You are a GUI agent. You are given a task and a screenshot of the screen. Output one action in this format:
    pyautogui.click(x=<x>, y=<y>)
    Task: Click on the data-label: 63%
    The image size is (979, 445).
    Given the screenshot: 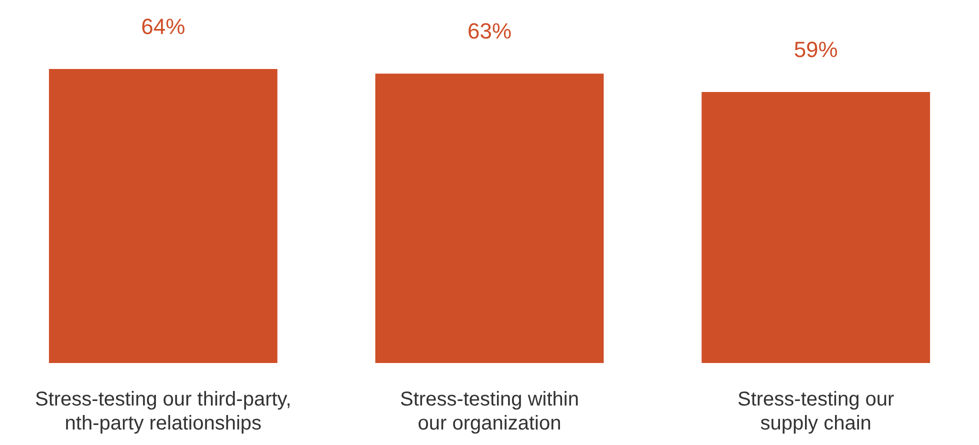 What is the action you would take?
    pyautogui.click(x=489, y=31)
    